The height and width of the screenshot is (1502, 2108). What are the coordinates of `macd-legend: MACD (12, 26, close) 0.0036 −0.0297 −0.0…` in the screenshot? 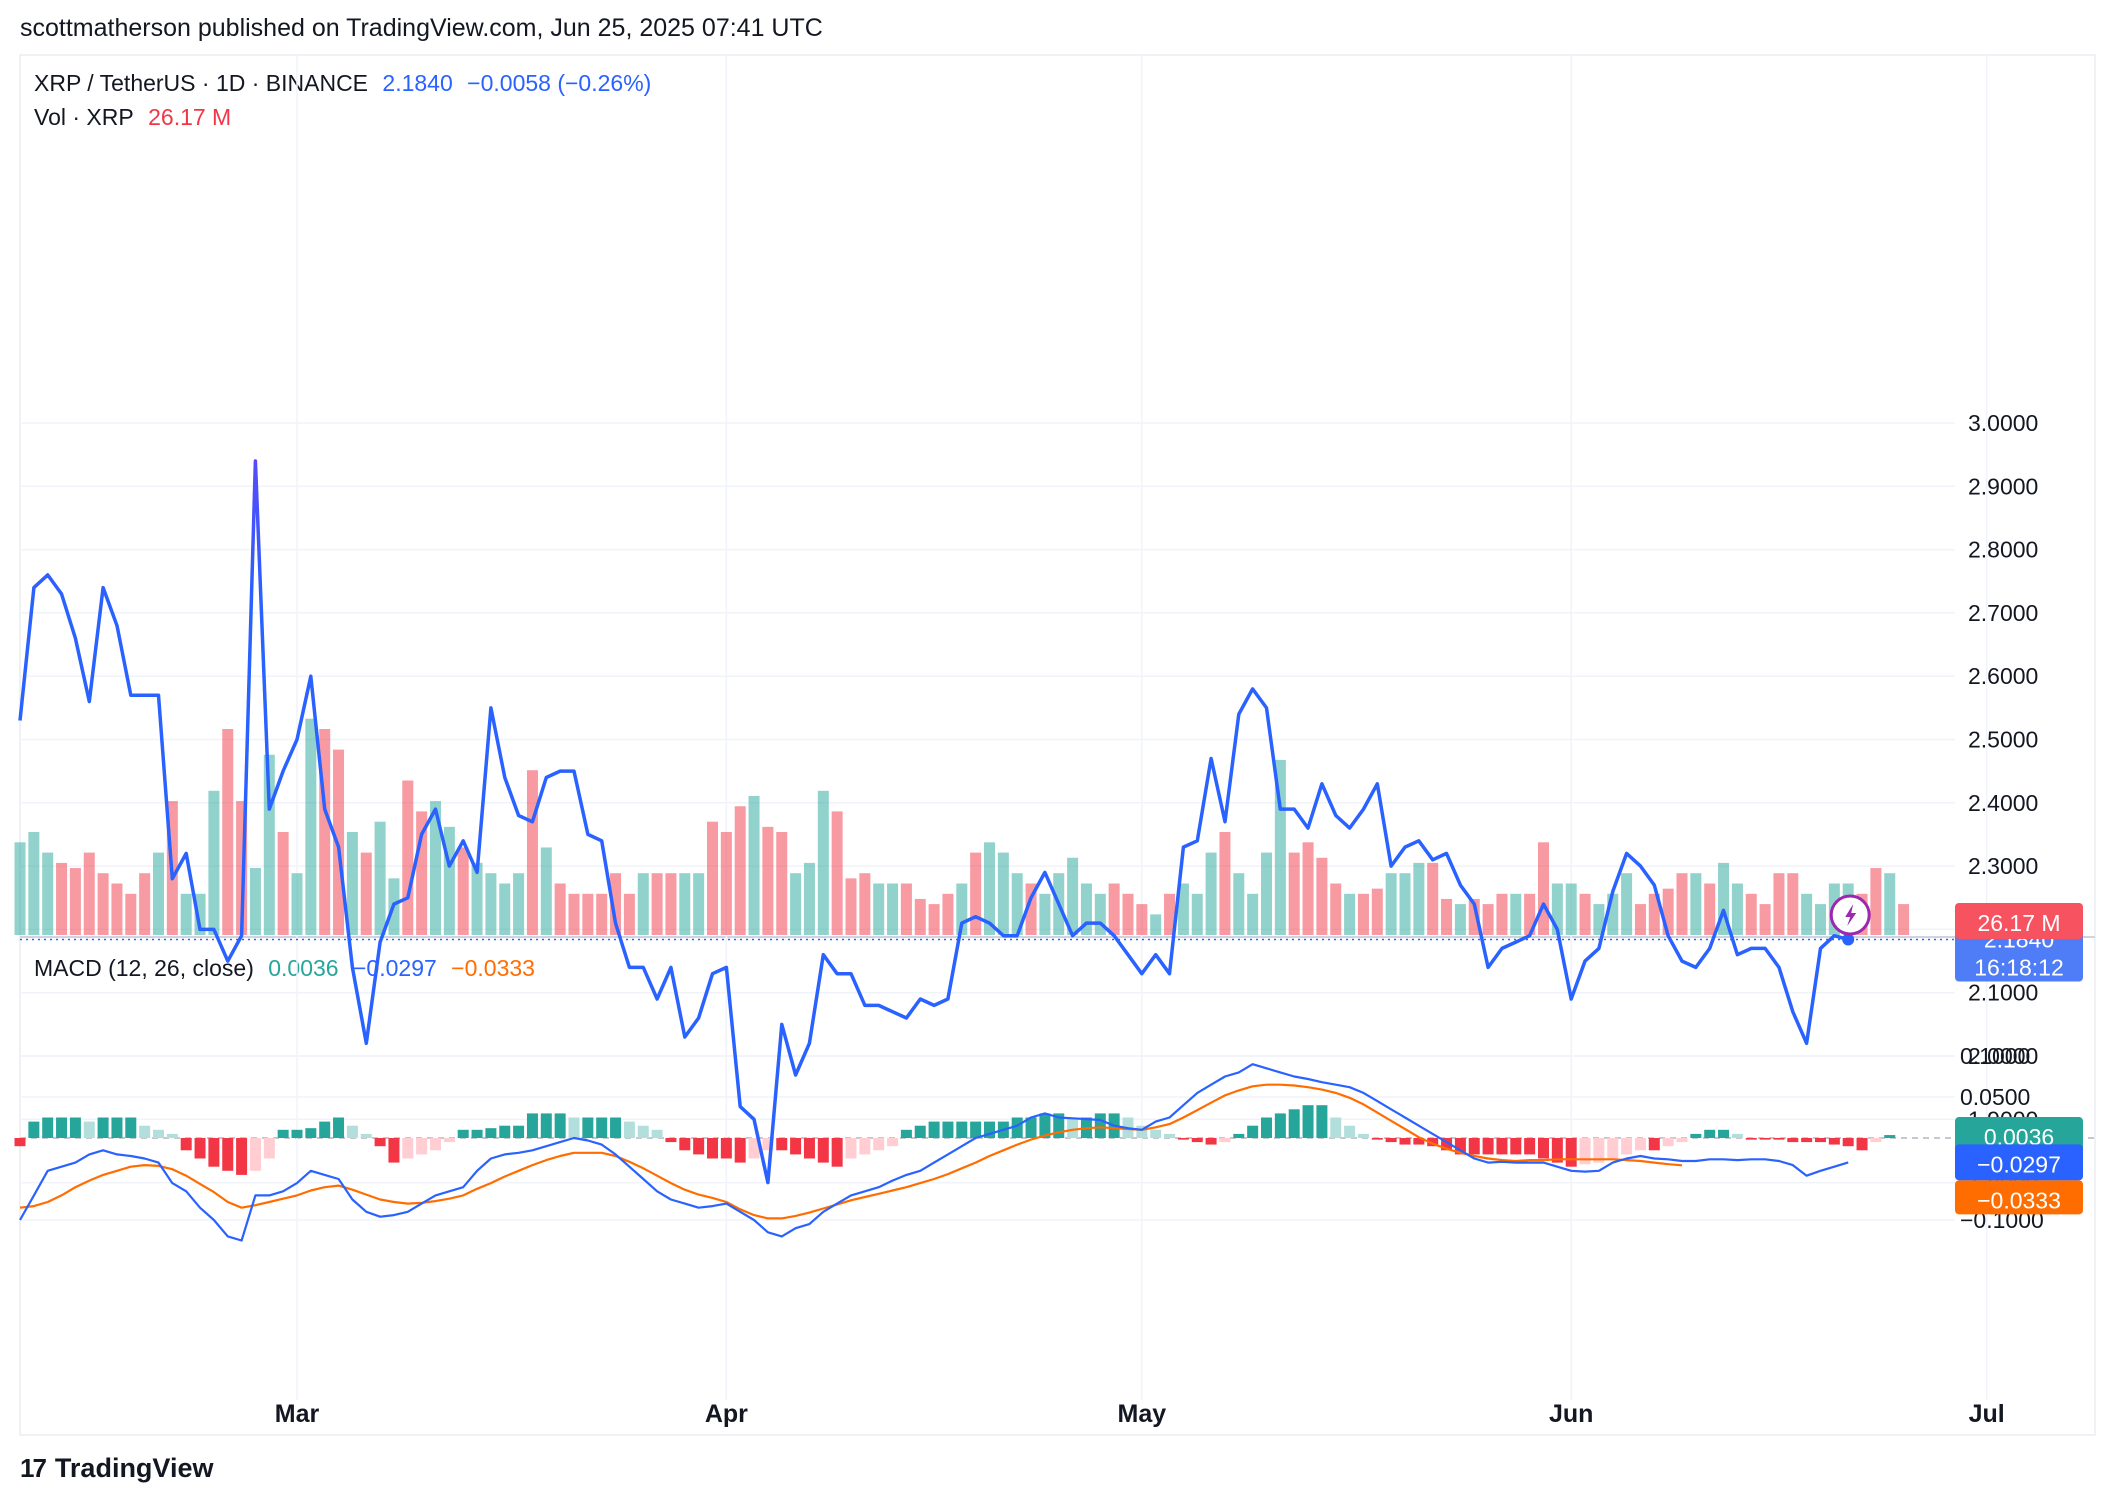 It's located at (288, 968).